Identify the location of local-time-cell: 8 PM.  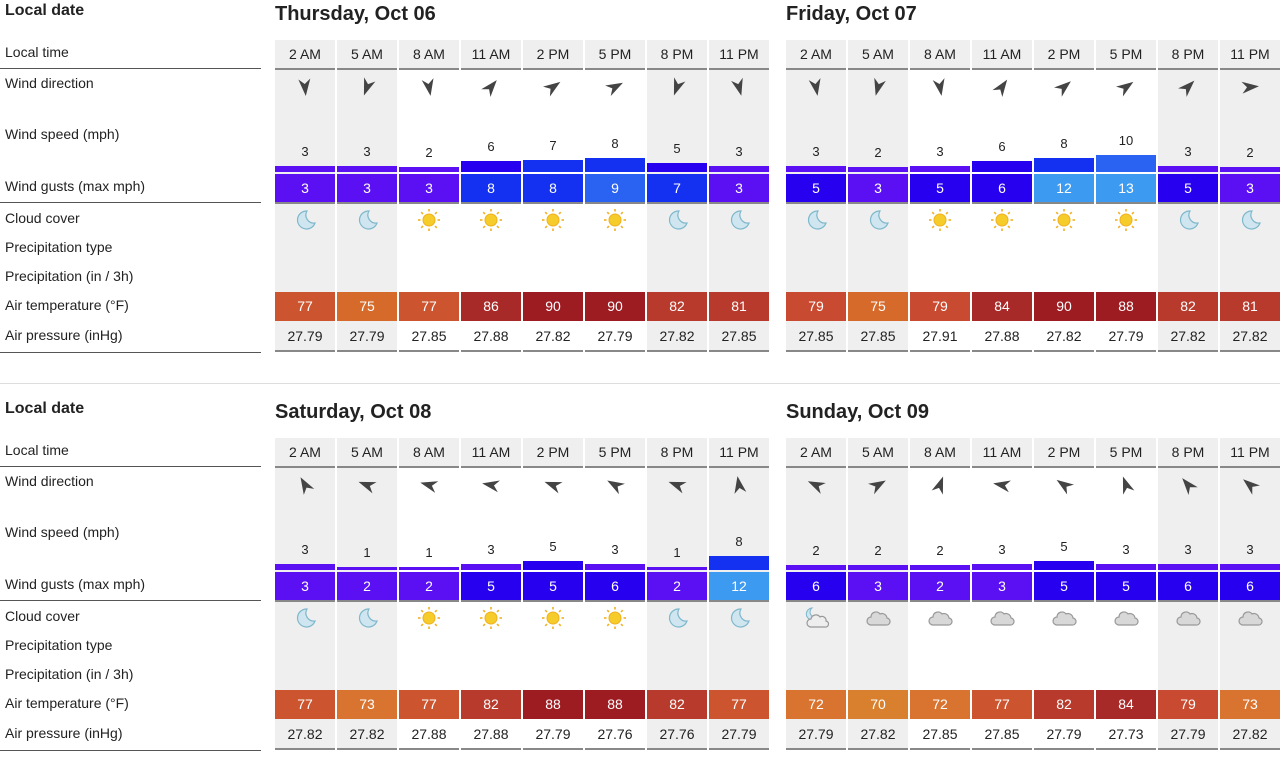
(1188, 55).